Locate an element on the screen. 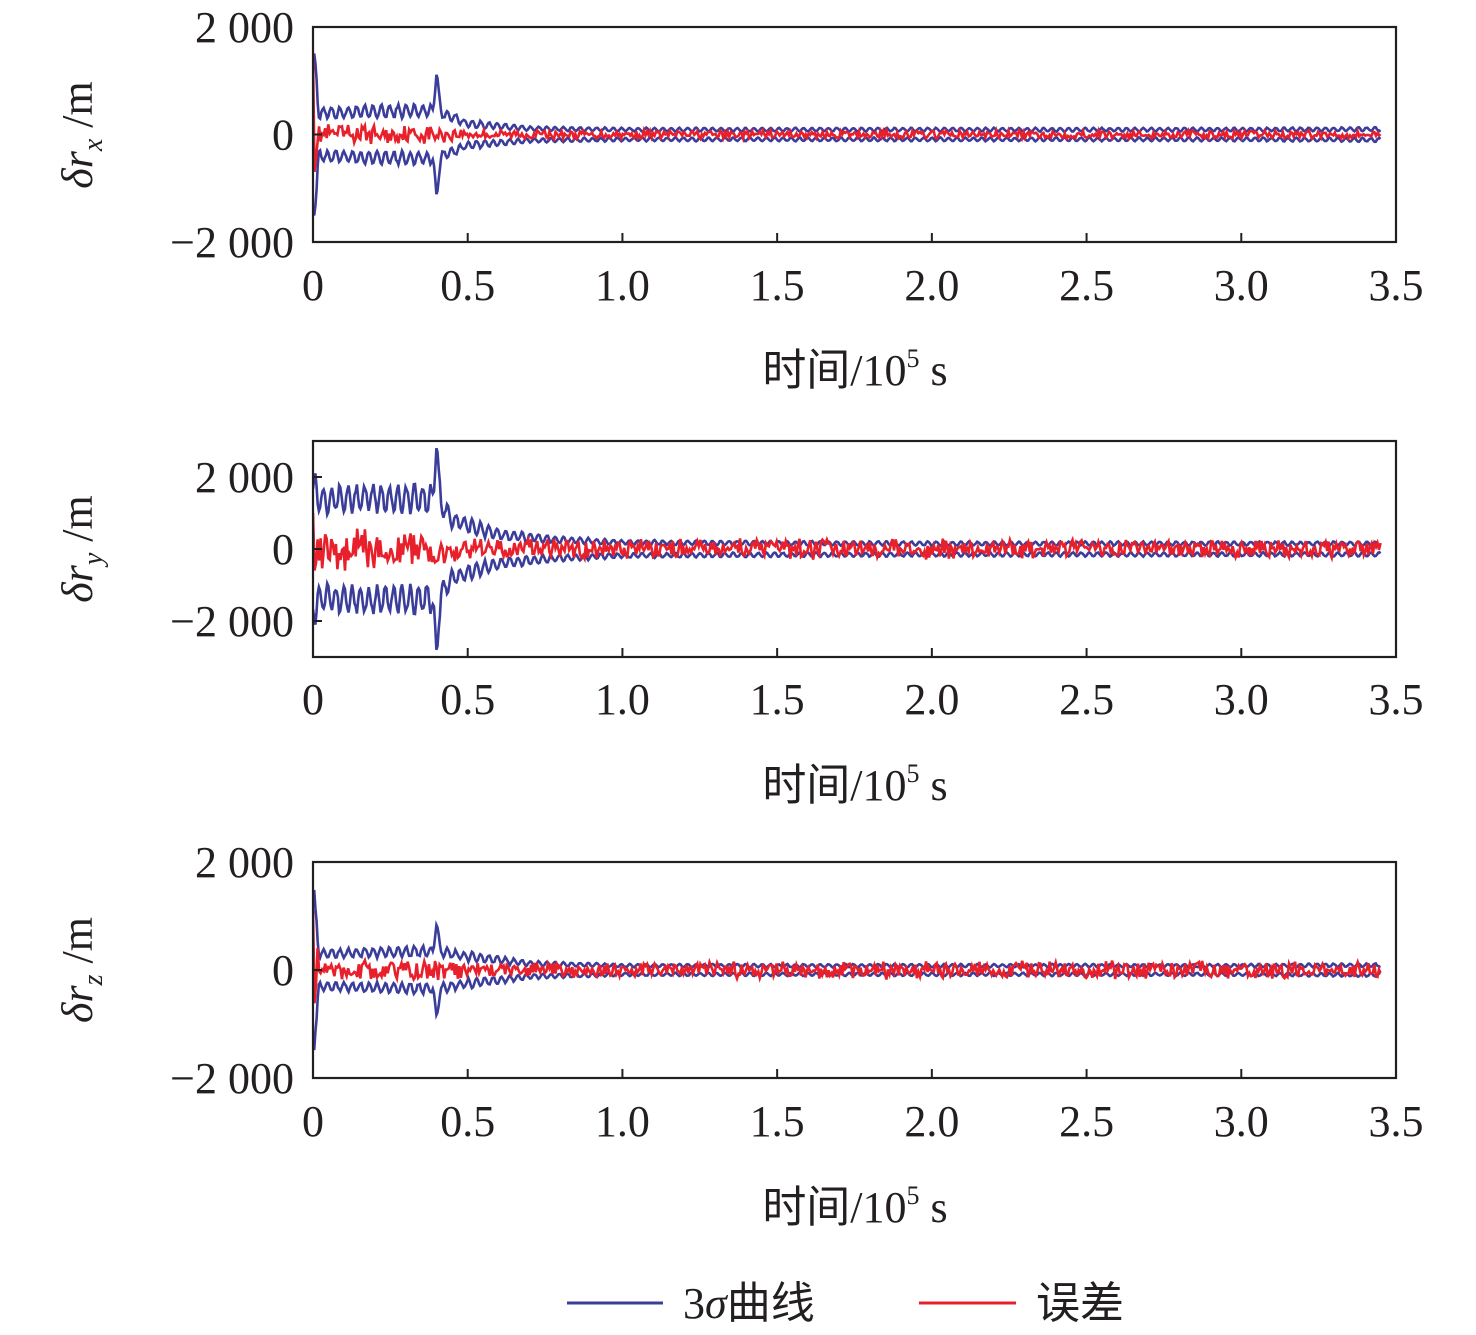 The height and width of the screenshot is (1335, 1476). plot-area-rx is located at coordinates (847, 134).